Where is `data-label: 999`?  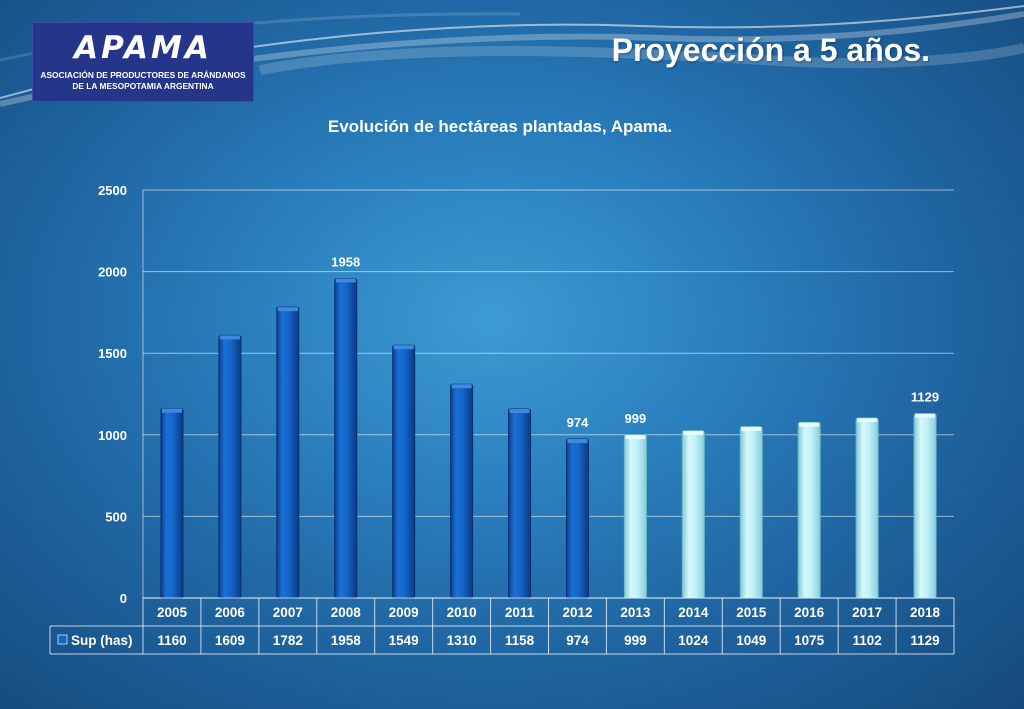
data-label: 999 is located at coordinates (636, 418).